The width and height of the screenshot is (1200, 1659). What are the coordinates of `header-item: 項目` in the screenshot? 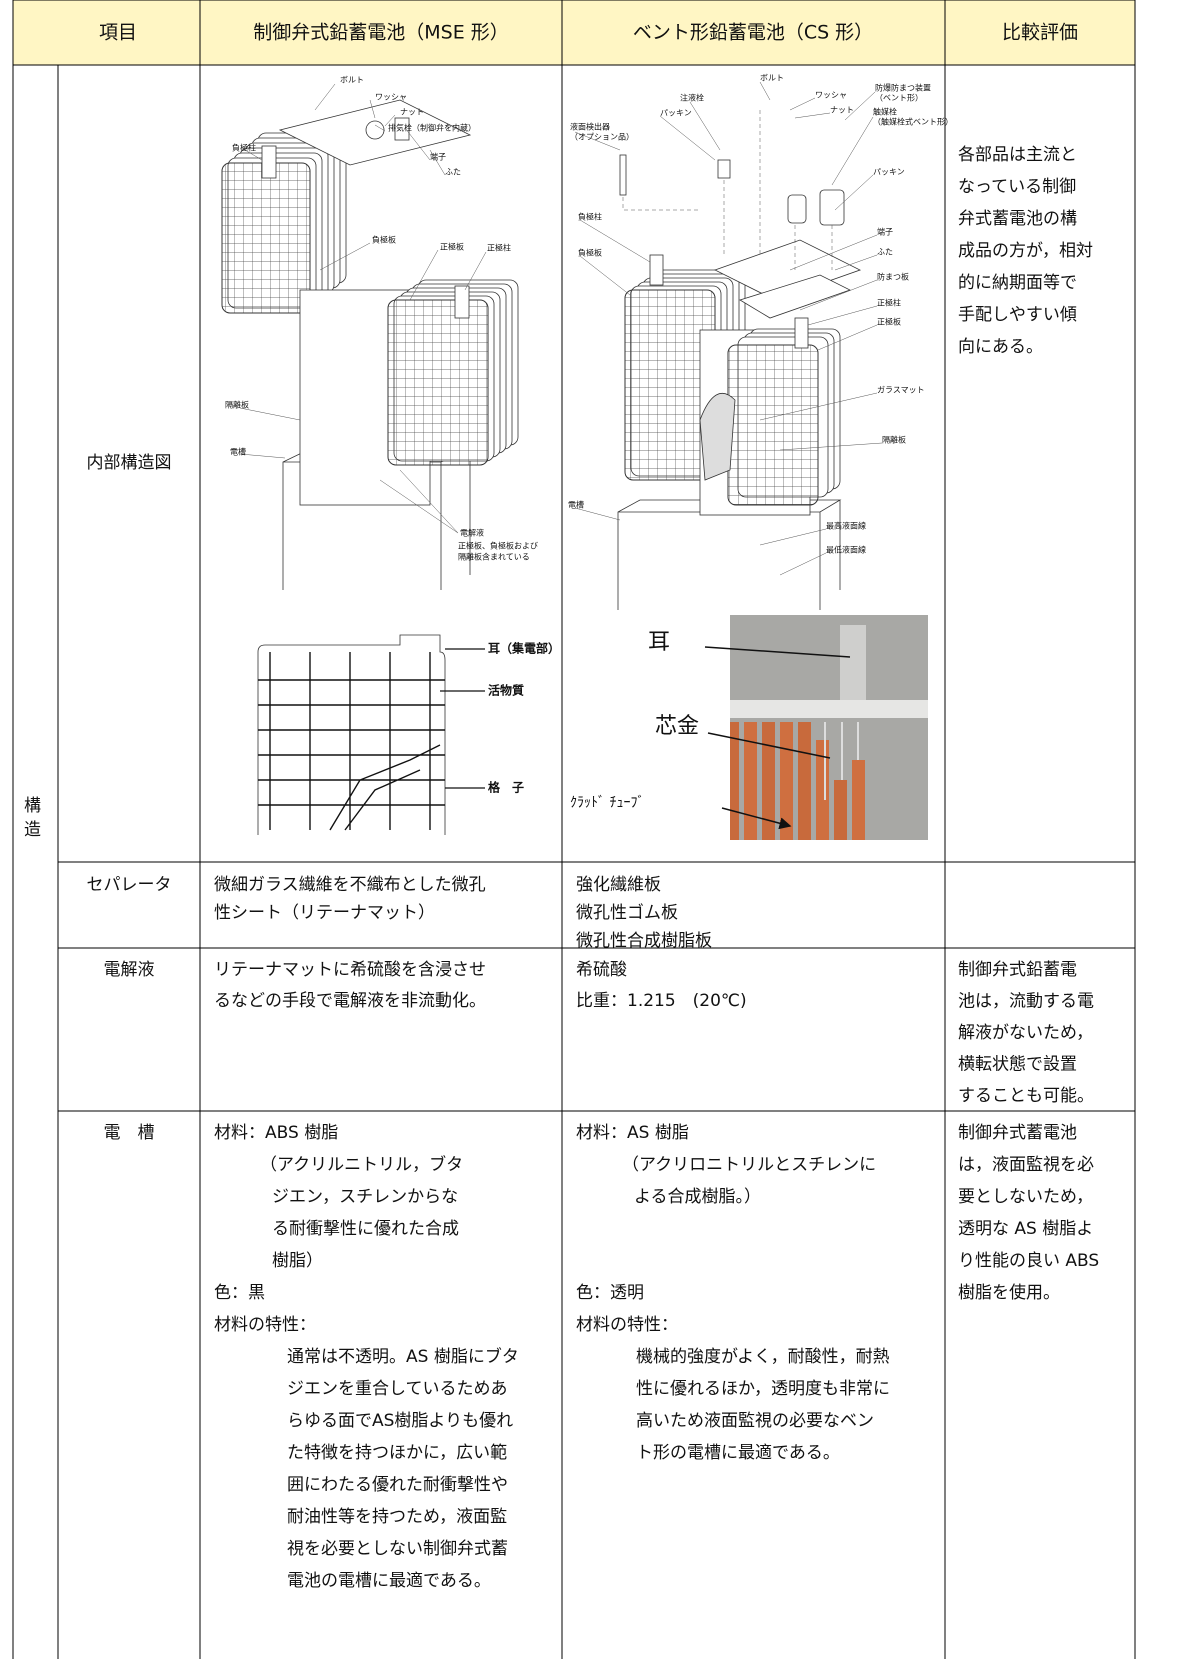 It's located at (118, 33).